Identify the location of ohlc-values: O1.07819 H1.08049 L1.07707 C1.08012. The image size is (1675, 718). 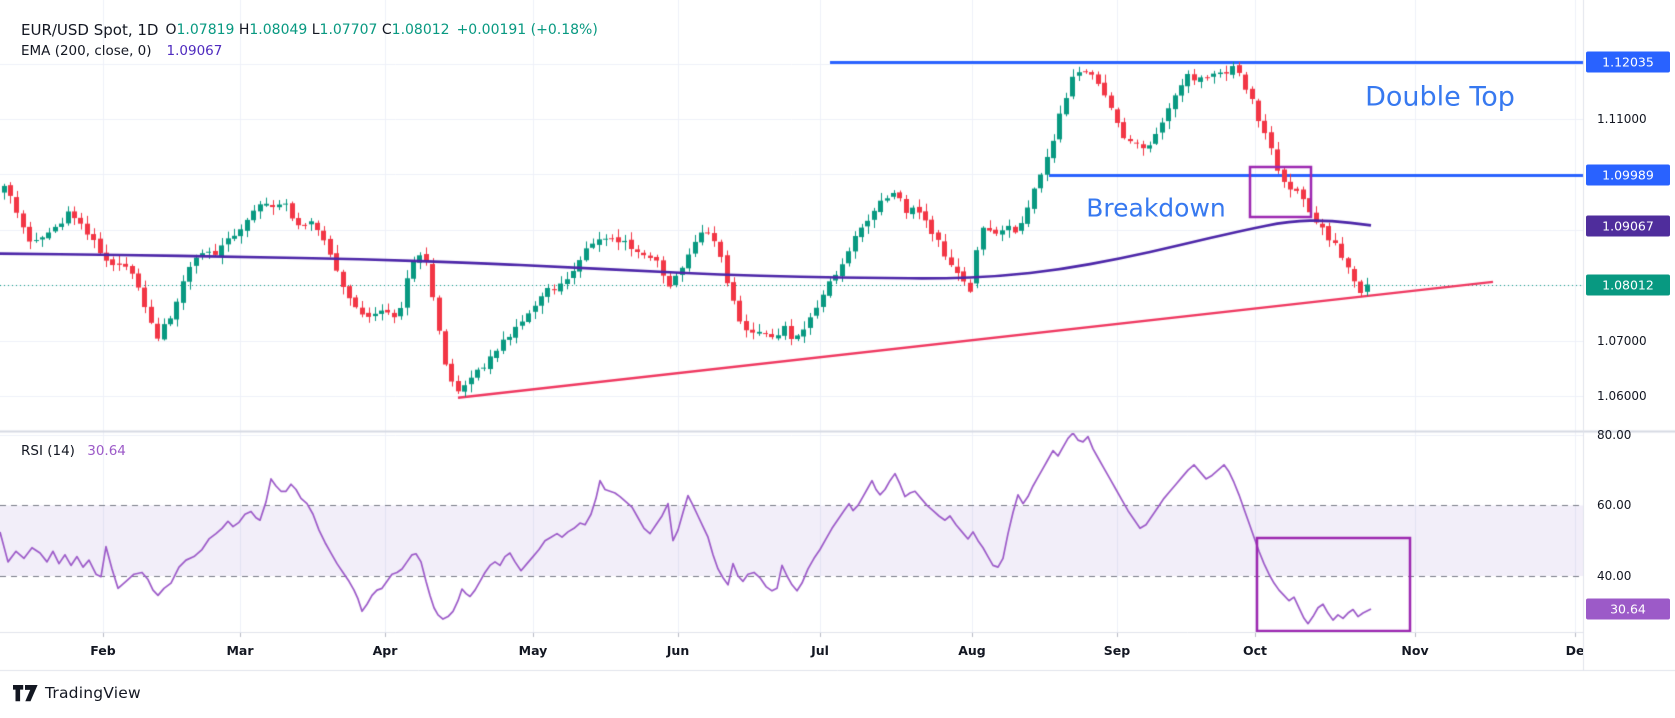
(307, 30).